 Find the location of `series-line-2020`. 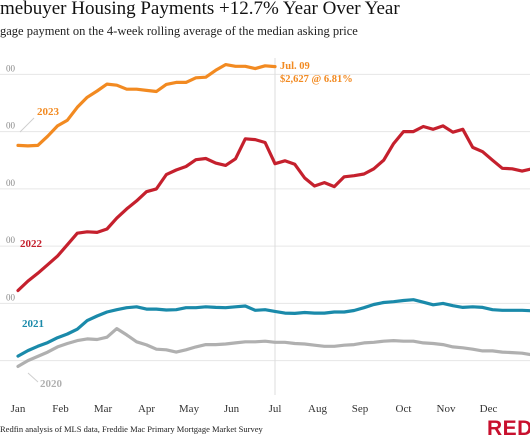

series-line-2020 is located at coordinates (273, 347).